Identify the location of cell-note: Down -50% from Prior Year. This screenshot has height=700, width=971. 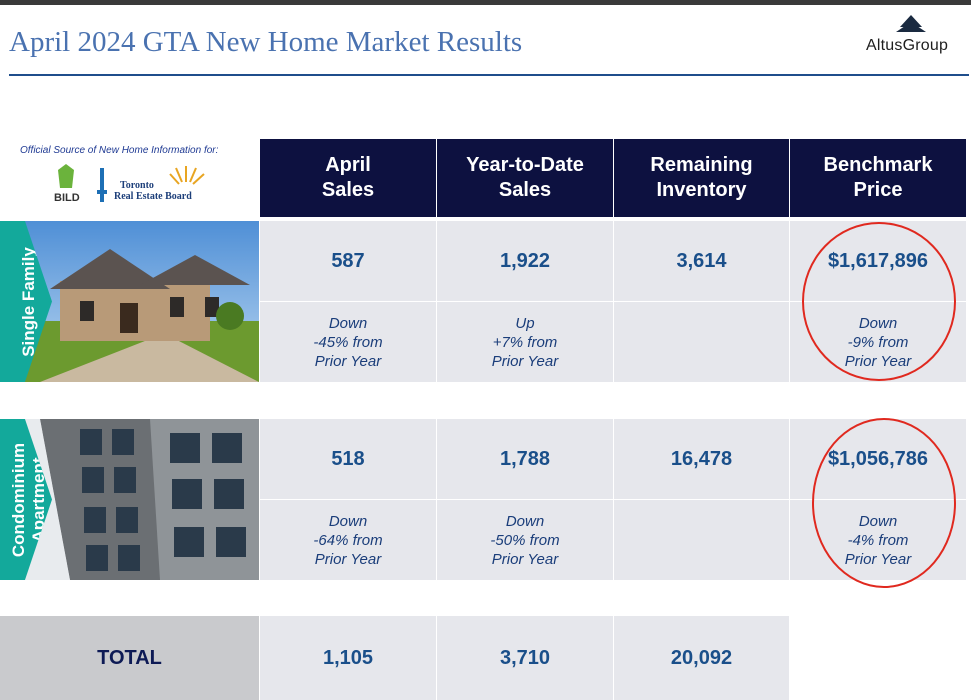
(525, 540).